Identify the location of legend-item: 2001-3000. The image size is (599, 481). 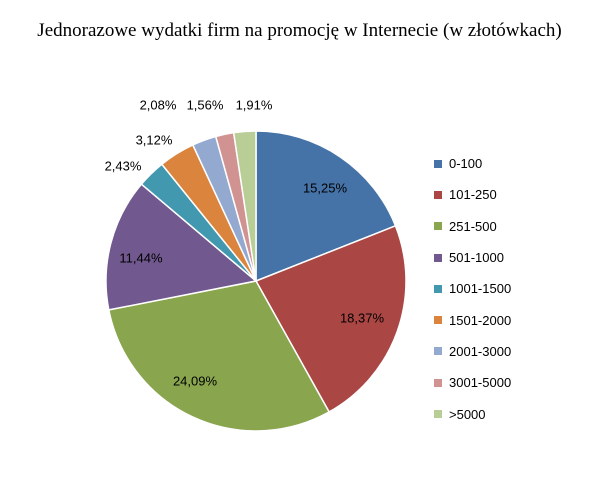
(472, 351).